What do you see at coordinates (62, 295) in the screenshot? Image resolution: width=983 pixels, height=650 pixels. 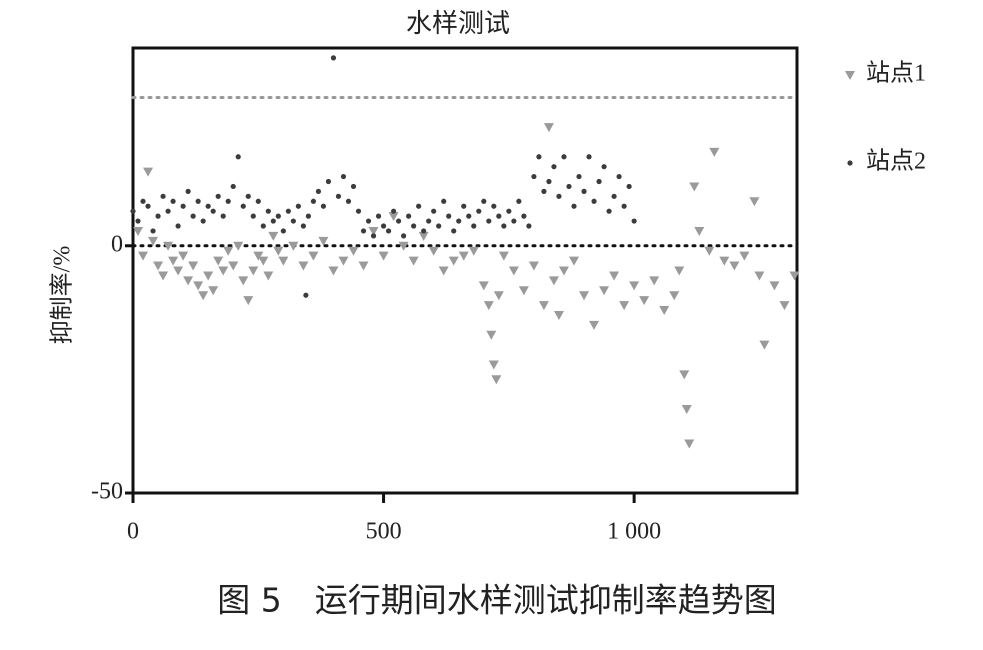 I see `y-axis-label: 抑制率/%` at bounding box center [62, 295].